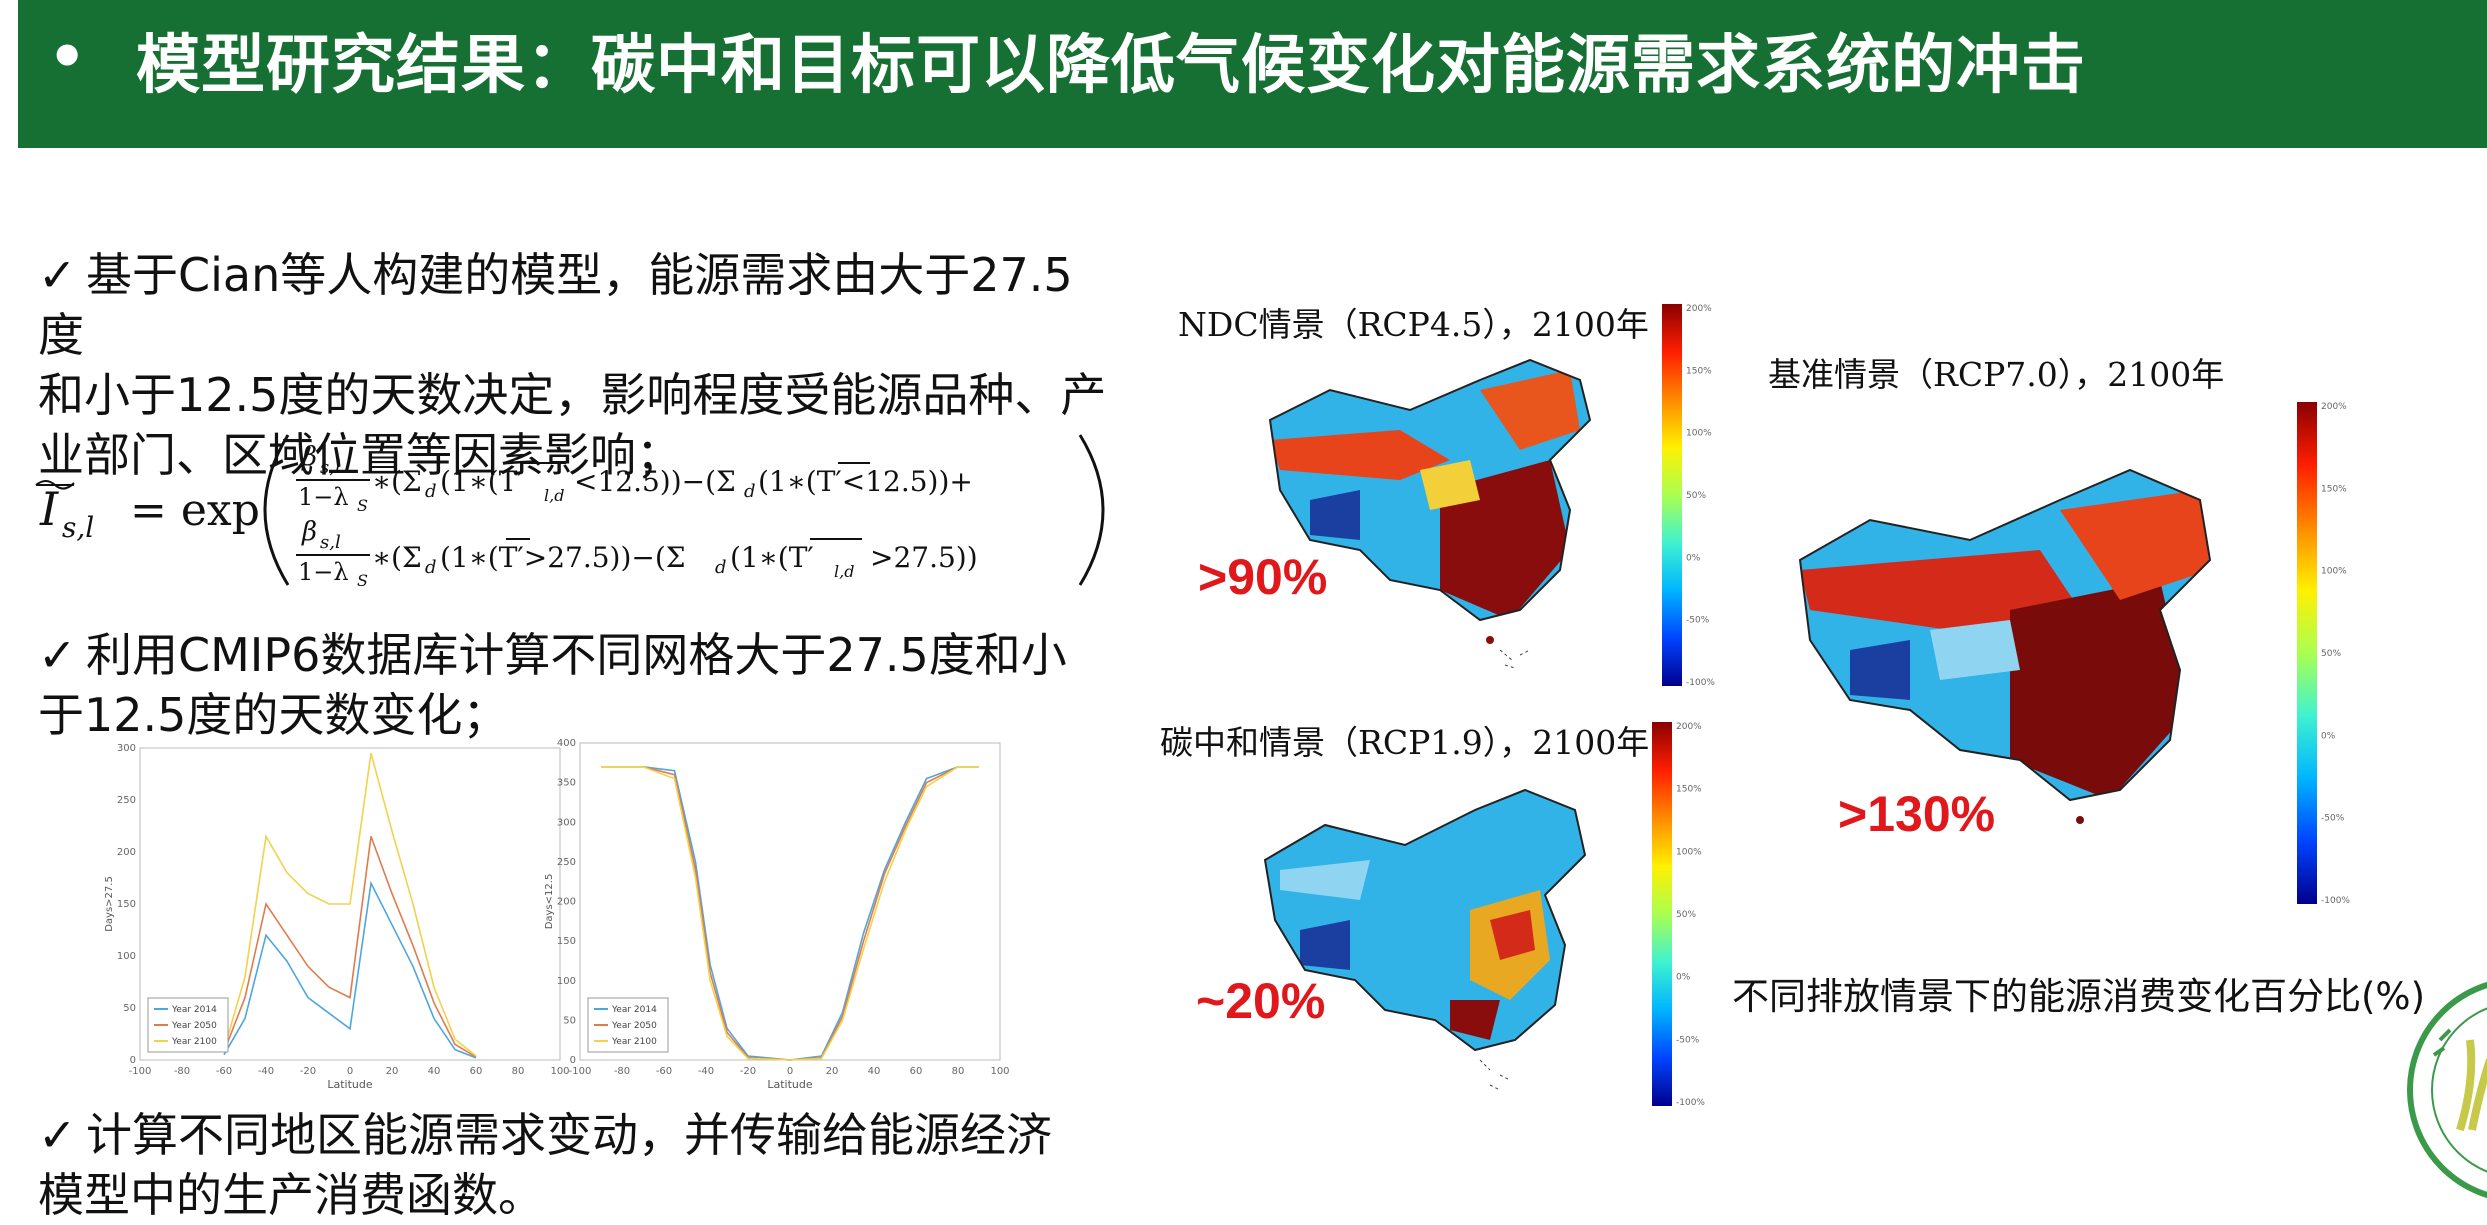  Describe the element at coordinates (566, 783) in the screenshot. I see `y-tick-label: 350` at that location.